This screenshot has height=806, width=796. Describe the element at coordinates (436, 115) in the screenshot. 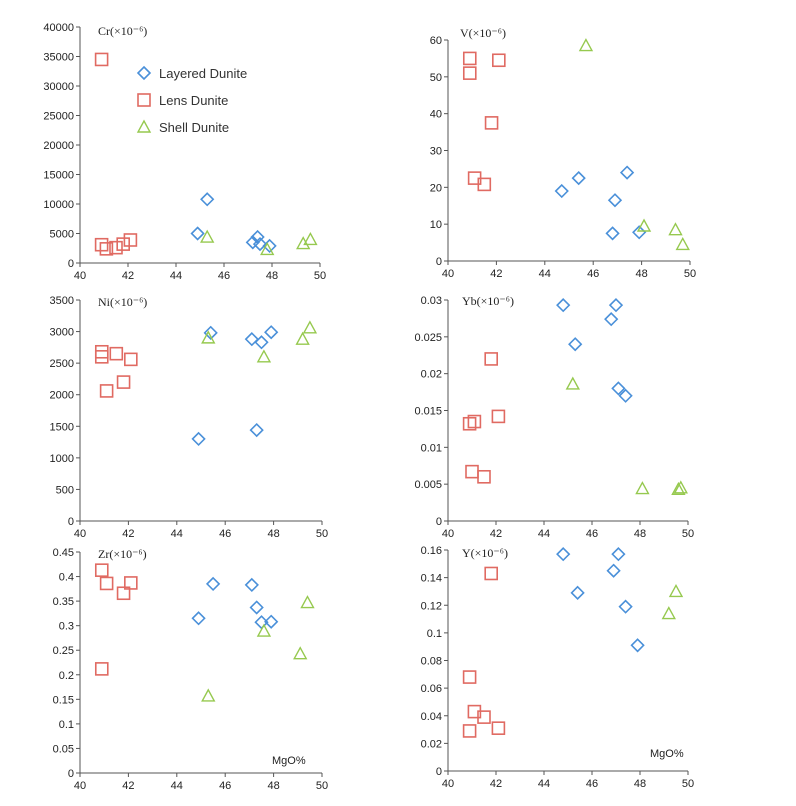

I see `y-tick-label: 40` at that location.